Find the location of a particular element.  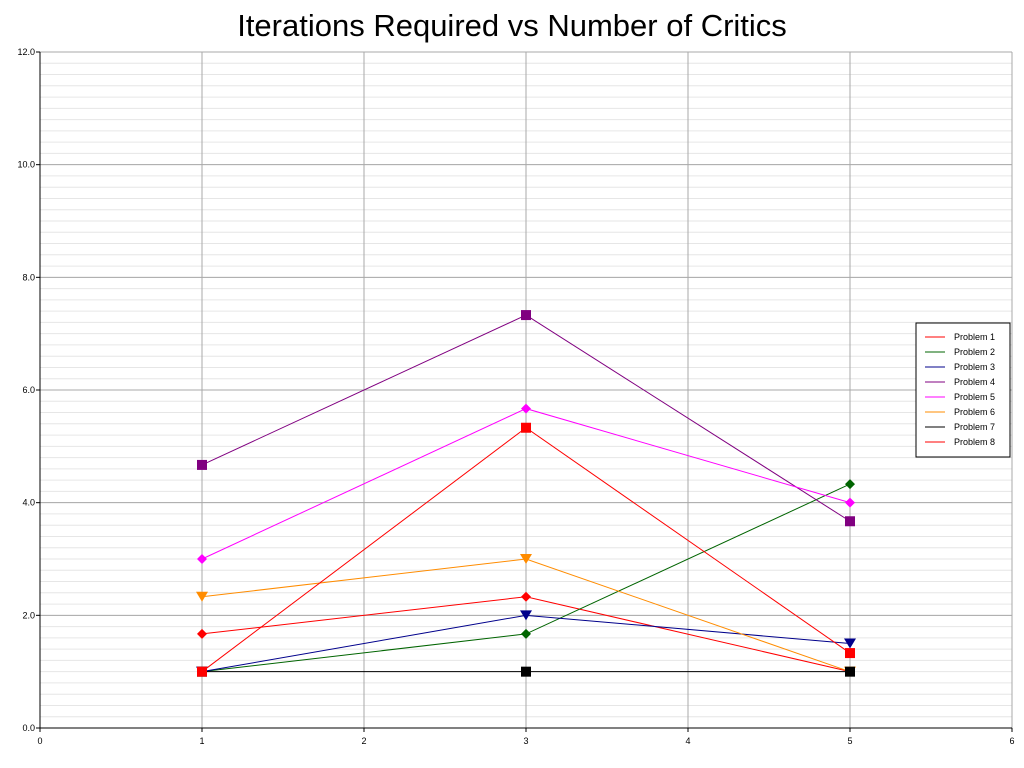

legend-label: Problem 4 is located at coordinates (974, 382).